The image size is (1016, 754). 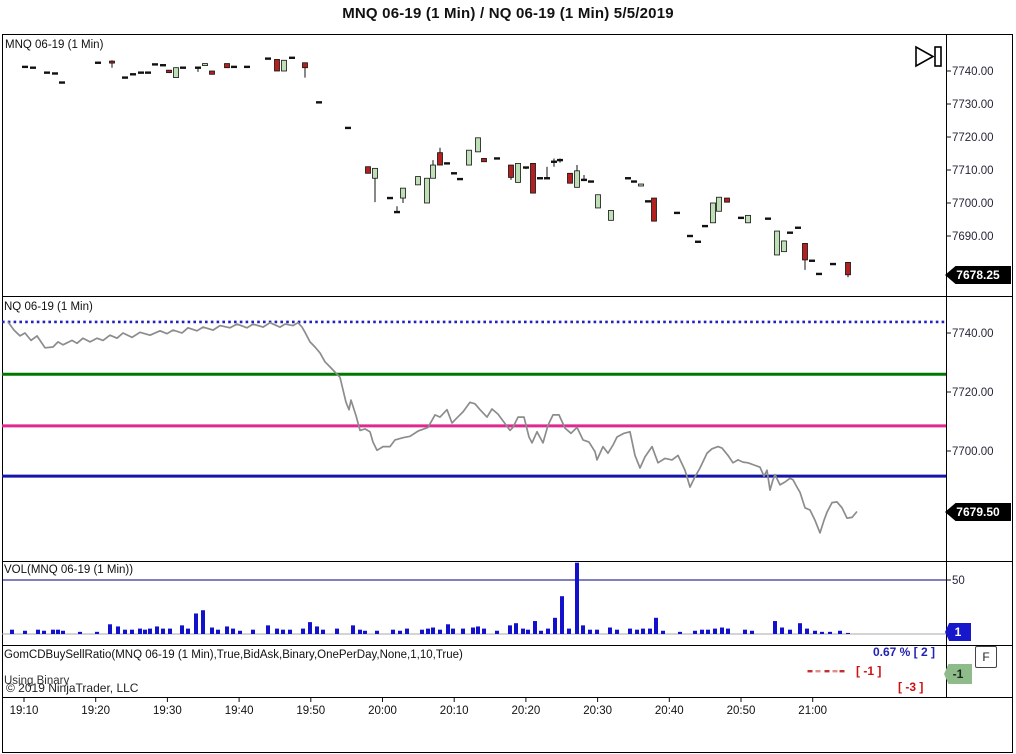 What do you see at coordinates (24, 711) in the screenshot?
I see `time-axis-label: 19:10` at bounding box center [24, 711].